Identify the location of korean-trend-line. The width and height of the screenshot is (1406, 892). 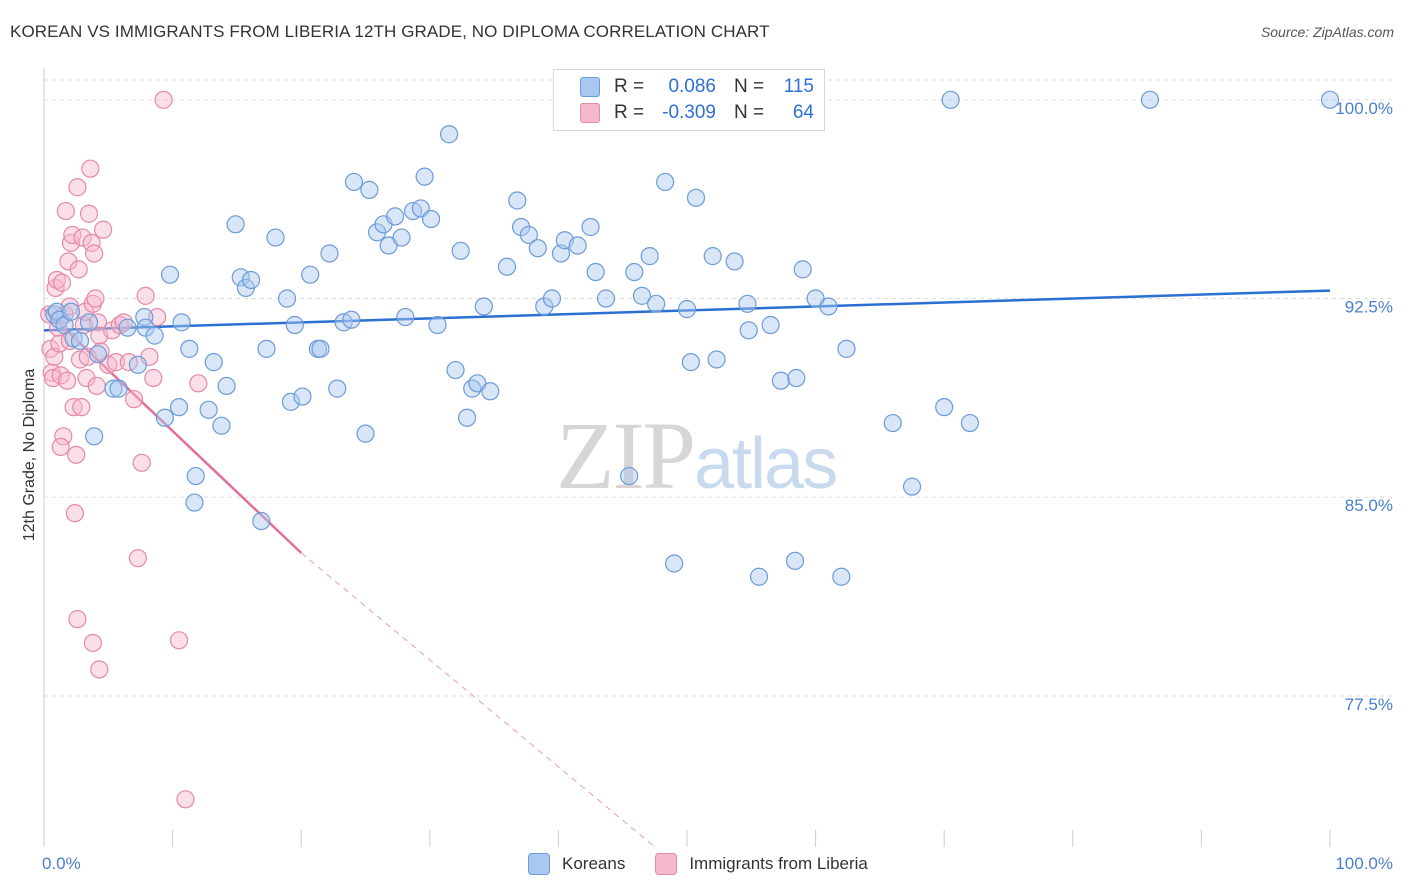
(687, 310).